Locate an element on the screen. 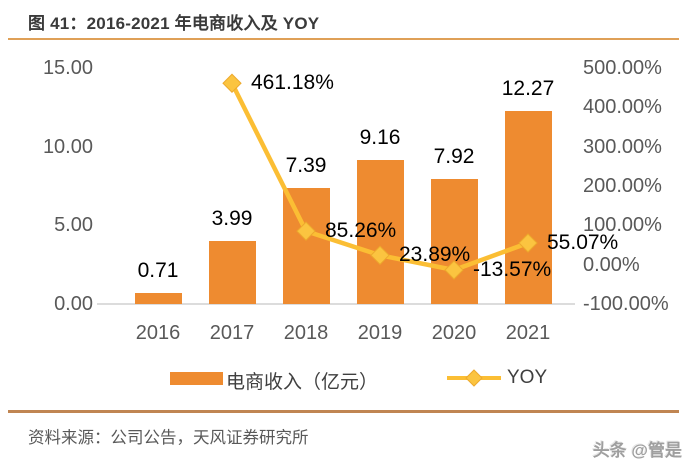 This screenshot has height=460, width=687. bar-value-label: 7.92 is located at coordinates (454, 157).